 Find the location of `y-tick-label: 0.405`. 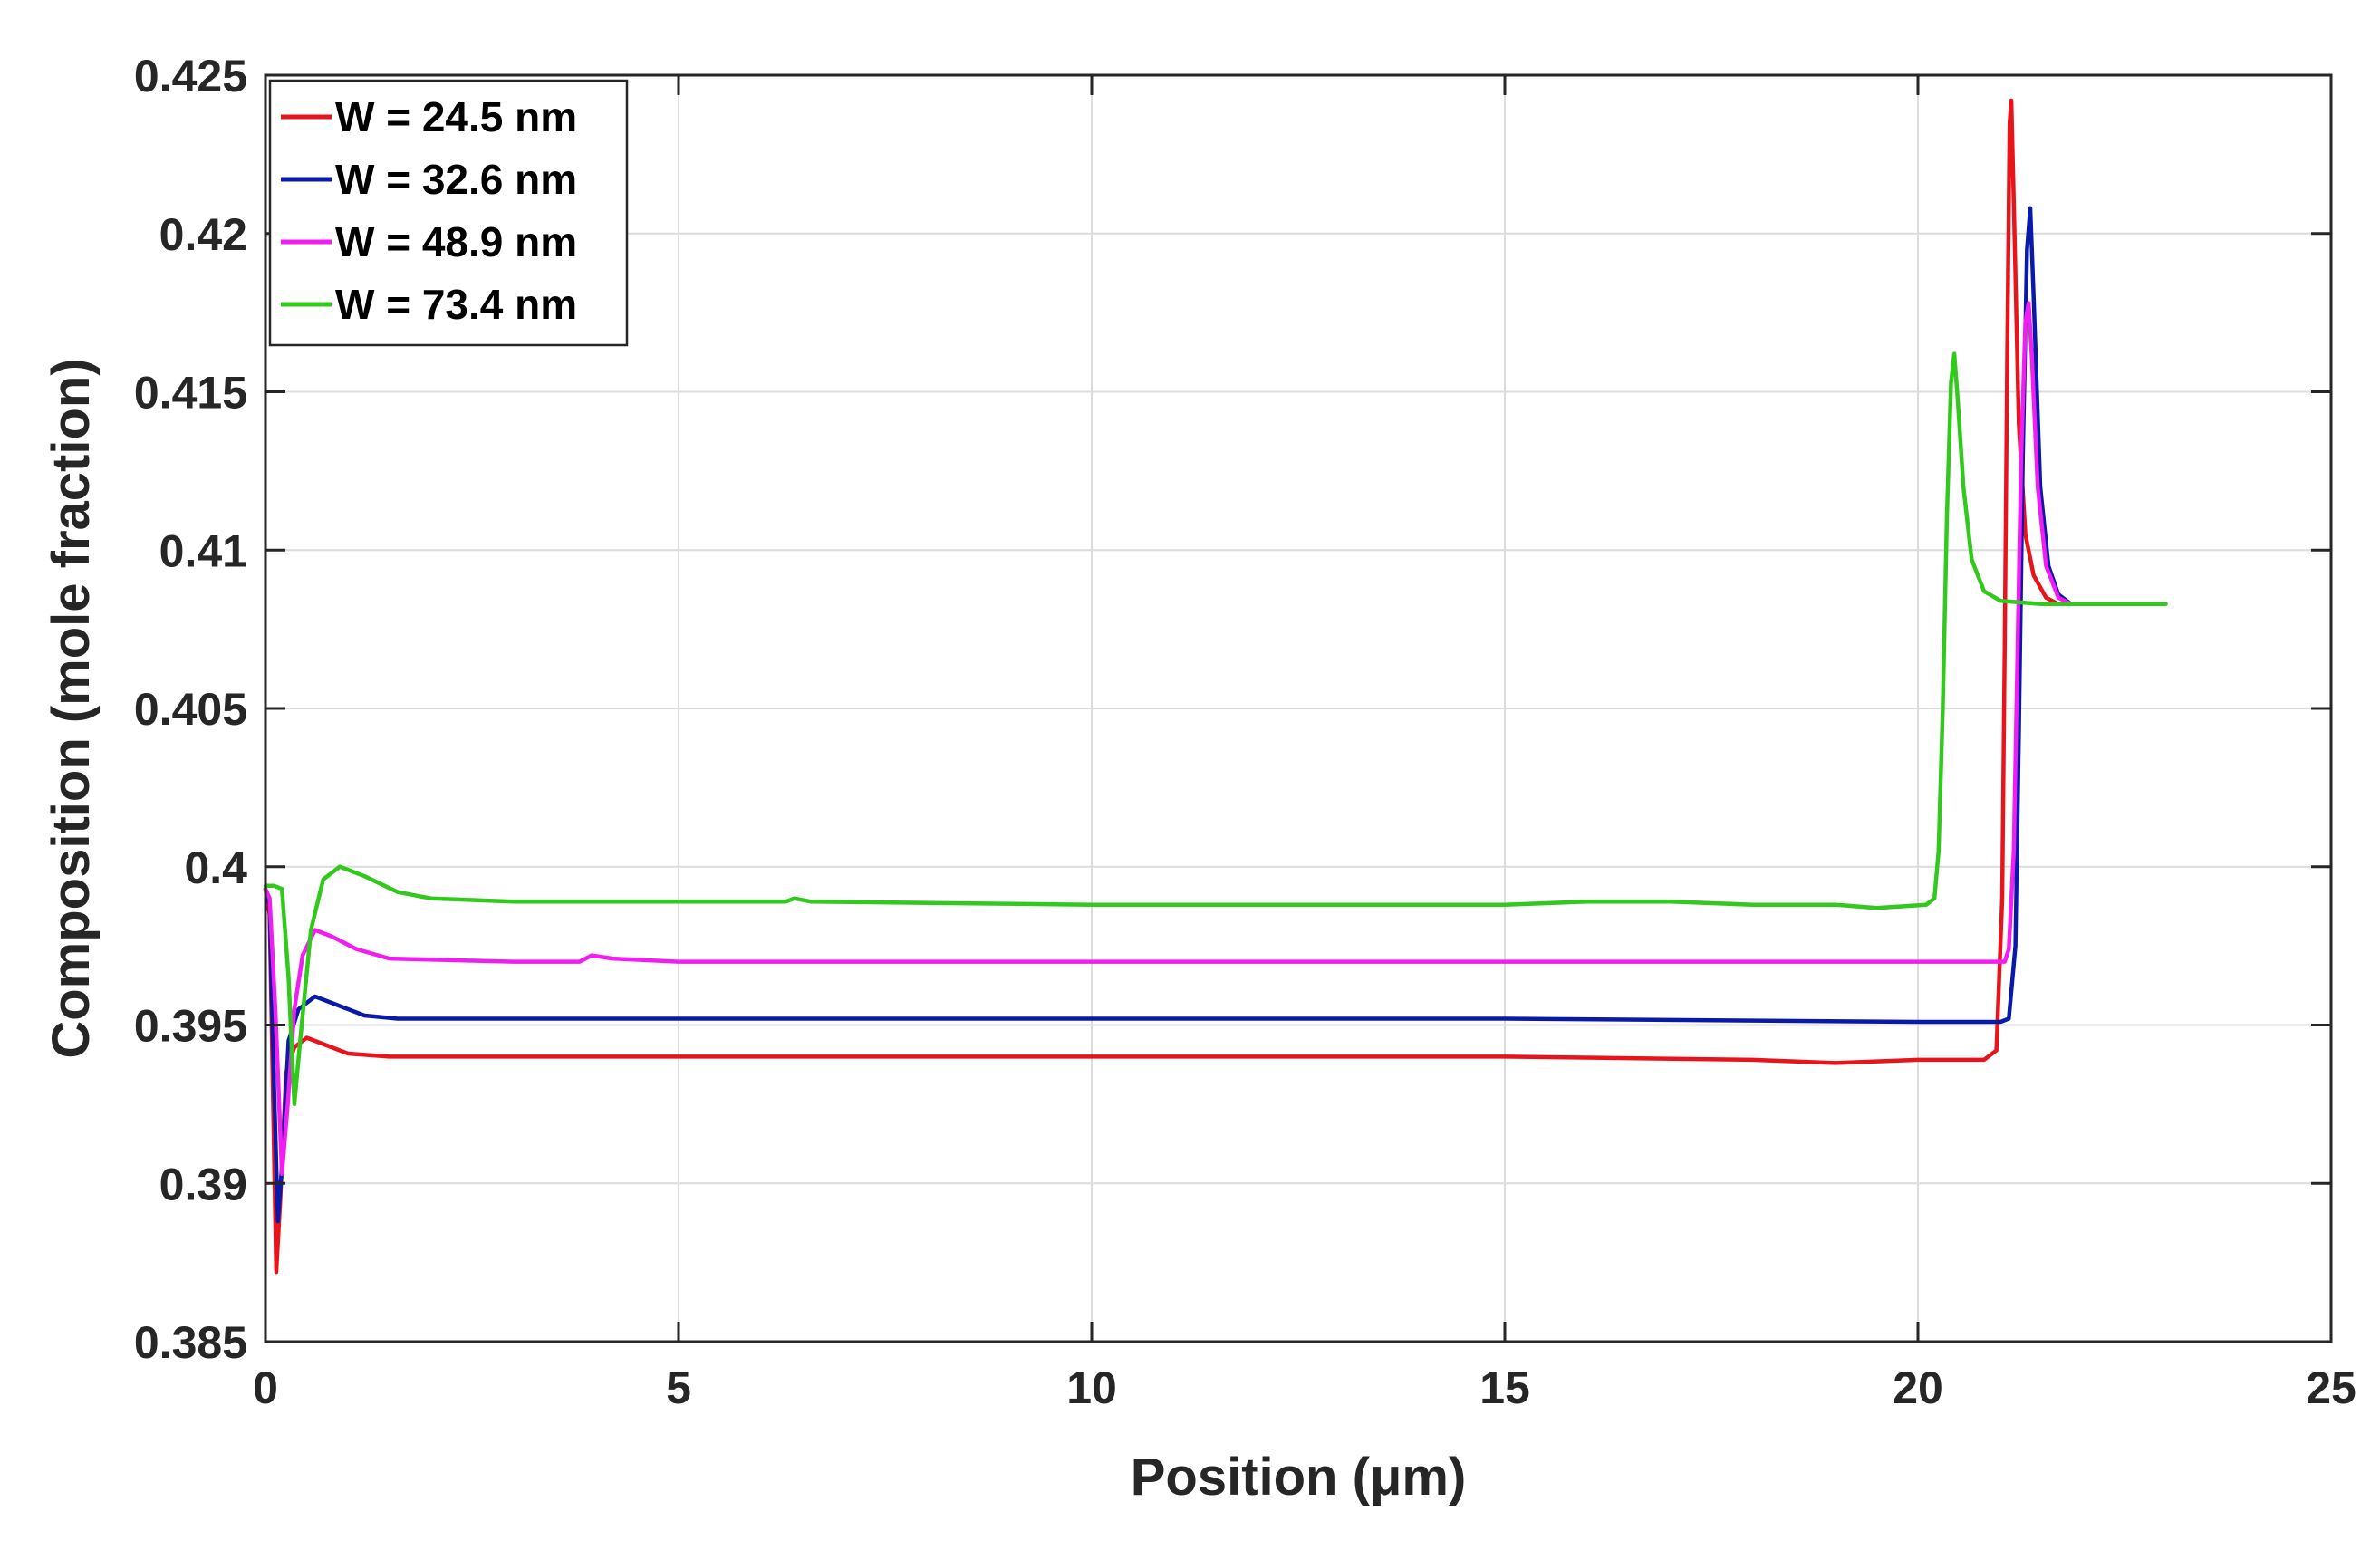

y-tick-label: 0.405 is located at coordinates (191, 709).